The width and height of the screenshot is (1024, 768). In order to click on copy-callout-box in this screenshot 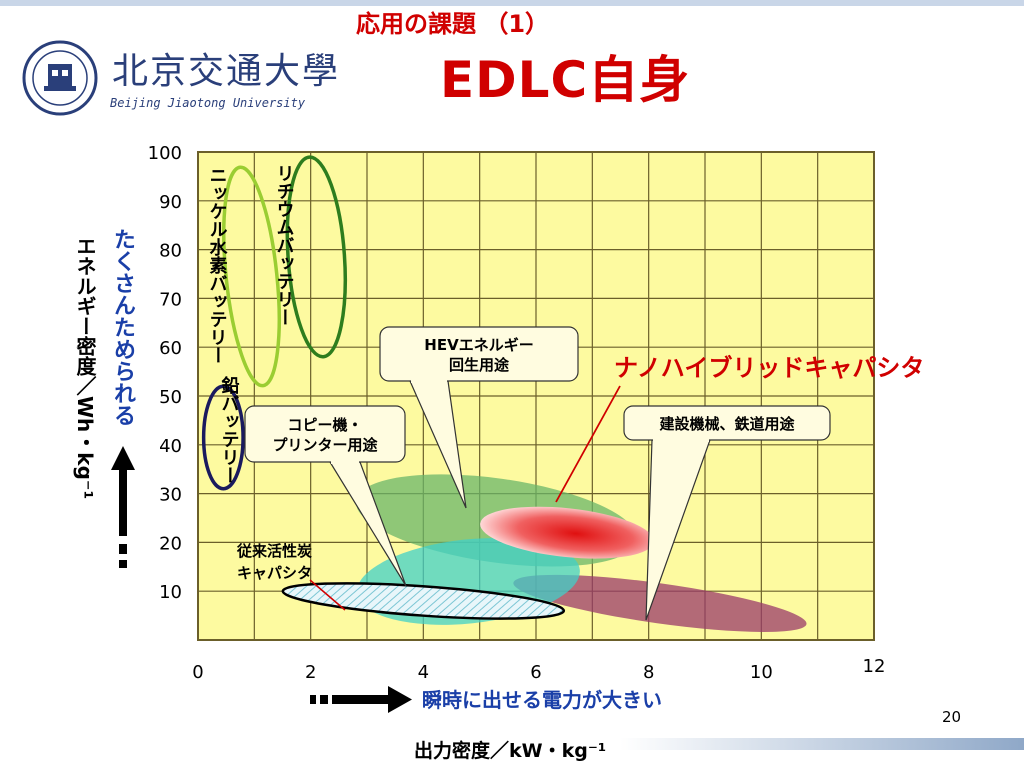, I will do `click(325, 434)`.